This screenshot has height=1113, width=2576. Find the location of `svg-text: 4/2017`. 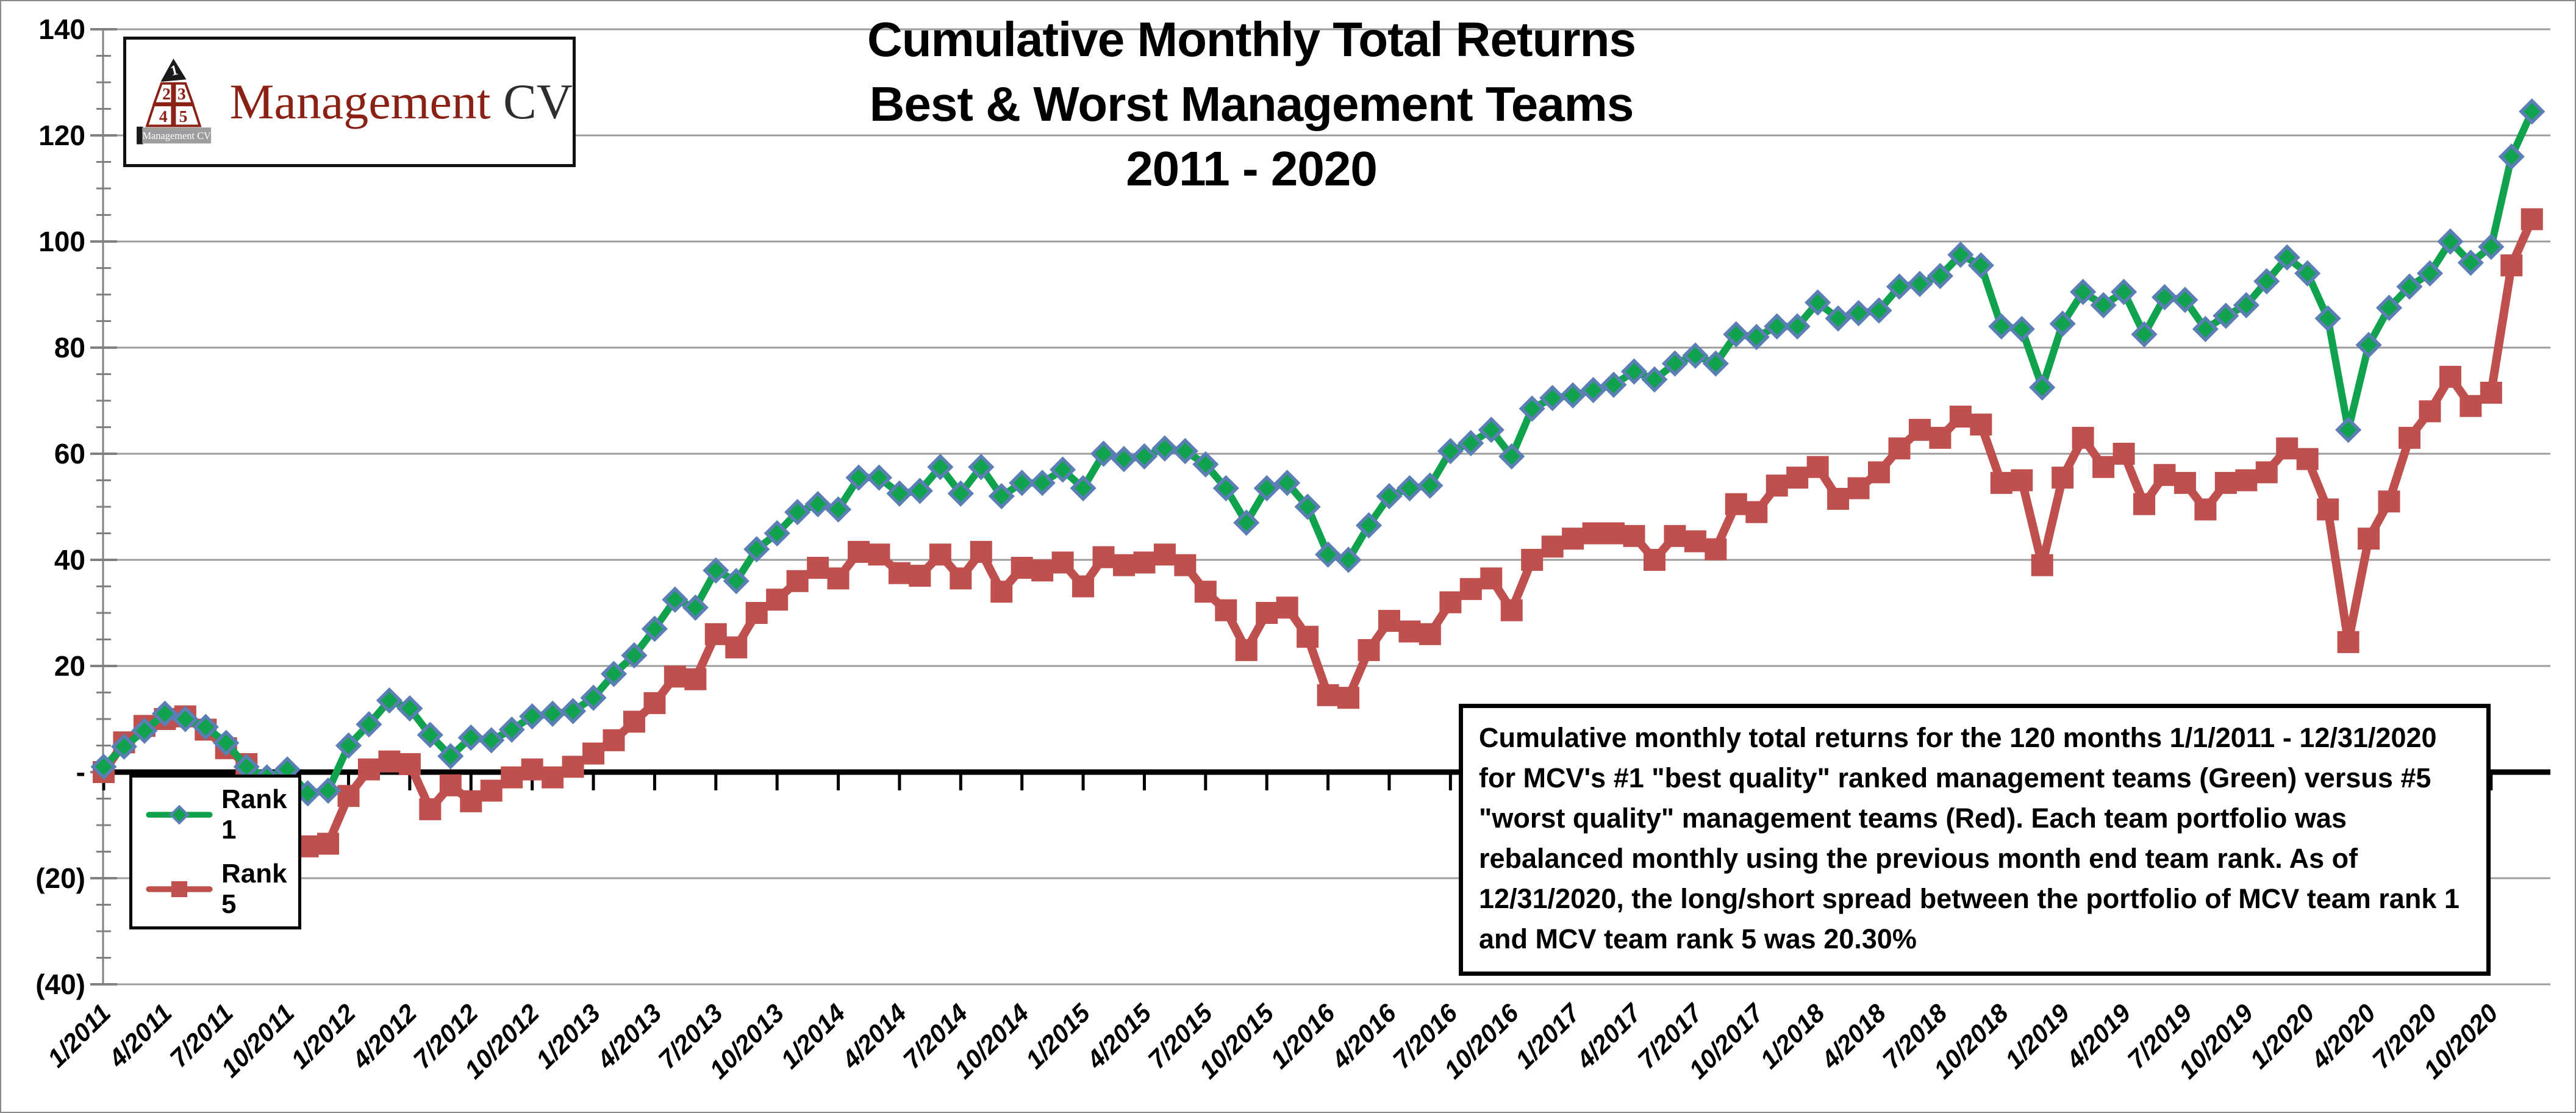

svg-text: 4/2017 is located at coordinates (1608, 1036).